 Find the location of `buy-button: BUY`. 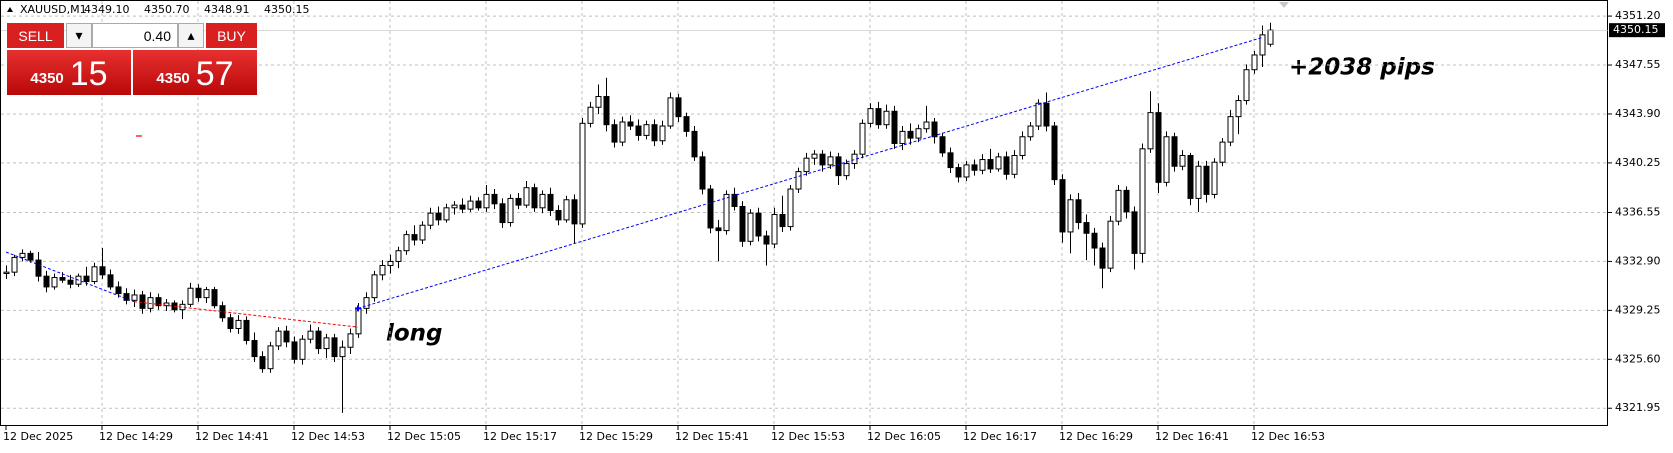

buy-button: BUY is located at coordinates (231, 35).